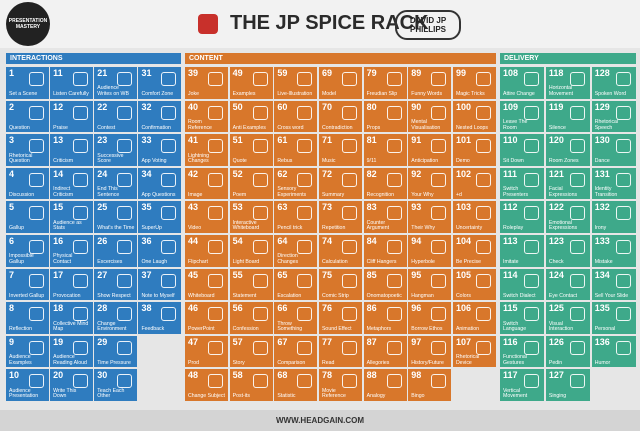  I want to click on tile-label: Confession, so click(245, 329).